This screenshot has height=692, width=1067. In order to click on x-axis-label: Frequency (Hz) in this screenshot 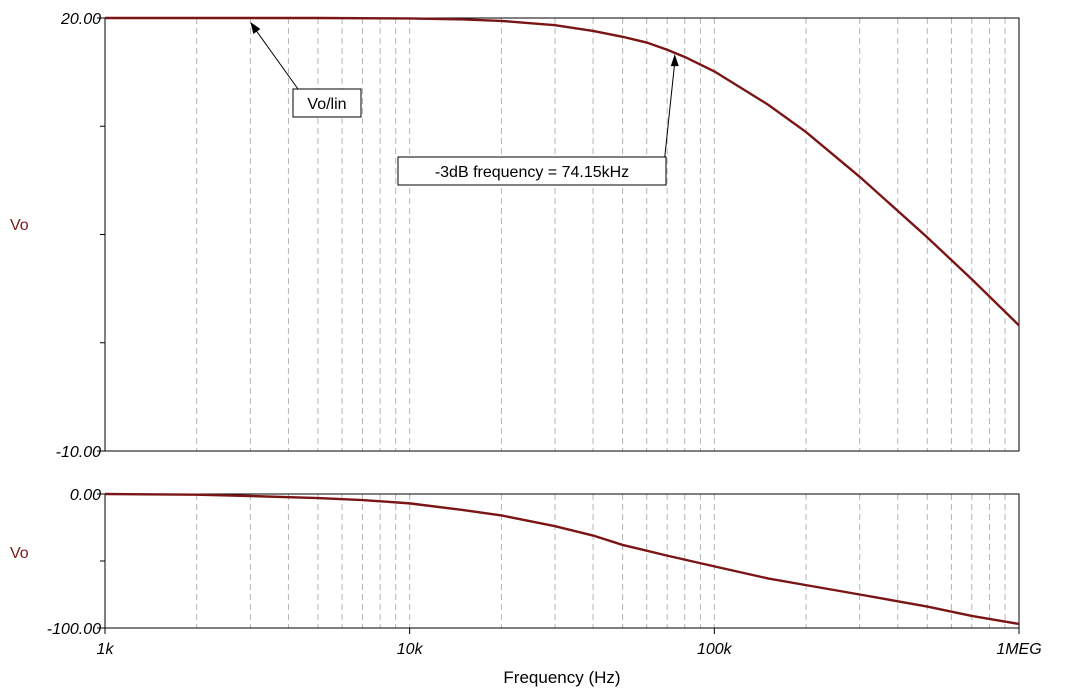, I will do `click(561, 677)`.